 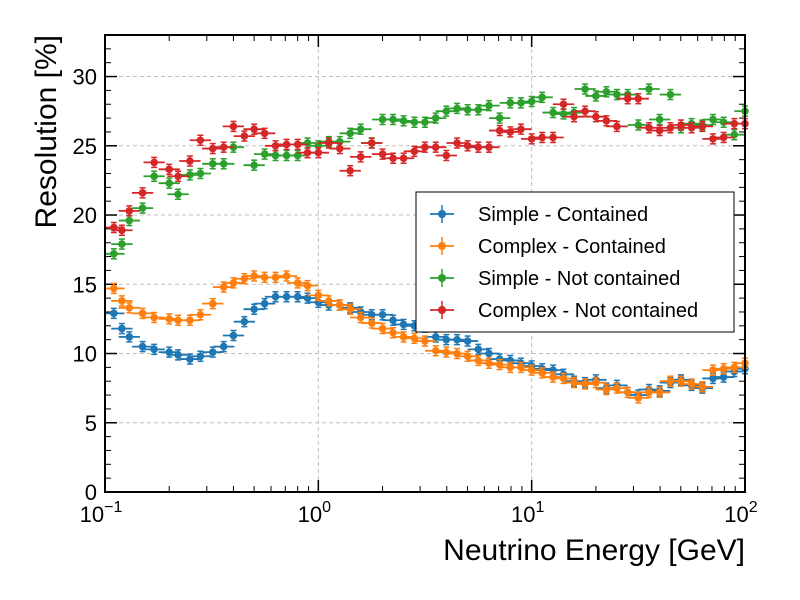 What do you see at coordinates (442, 310) in the screenshot?
I see `legend-marker` at bounding box center [442, 310].